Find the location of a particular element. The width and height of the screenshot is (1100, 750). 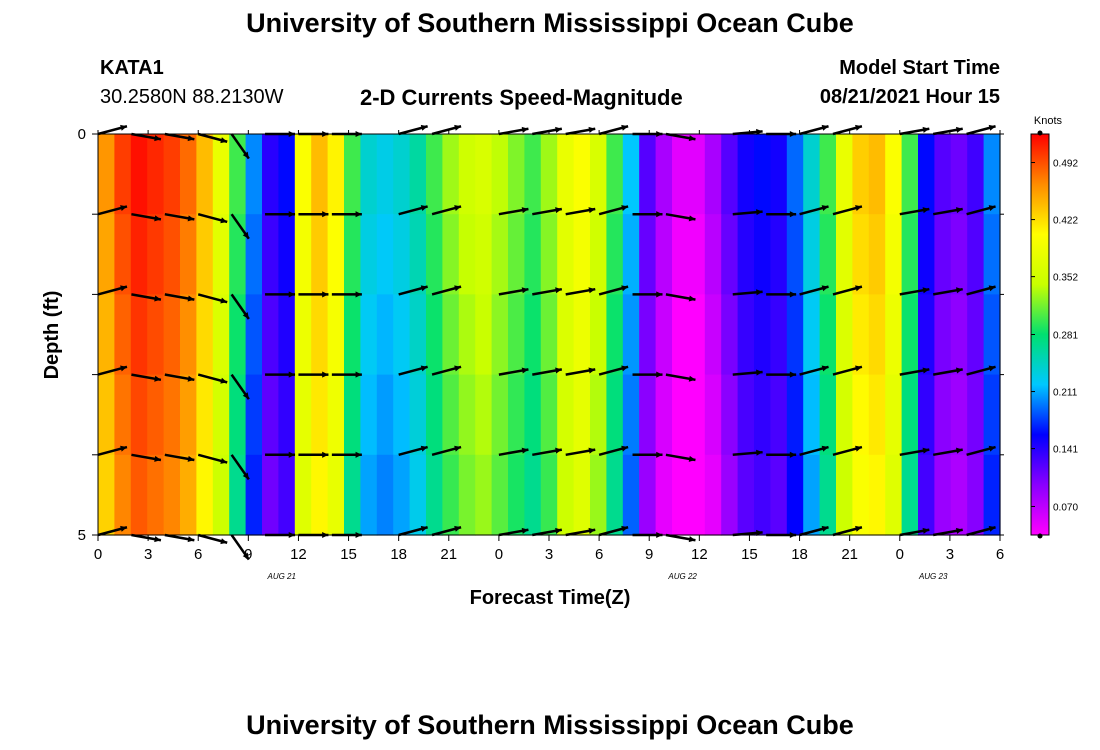

colorbar-tick-label: 0.492 is located at coordinates (1065, 164).